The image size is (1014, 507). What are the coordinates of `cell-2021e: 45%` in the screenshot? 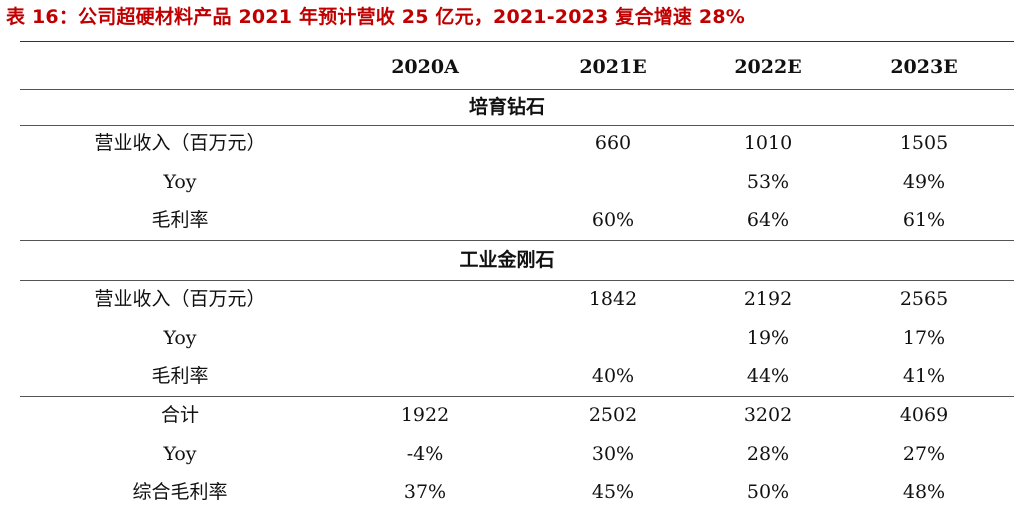 It's located at (613, 492).